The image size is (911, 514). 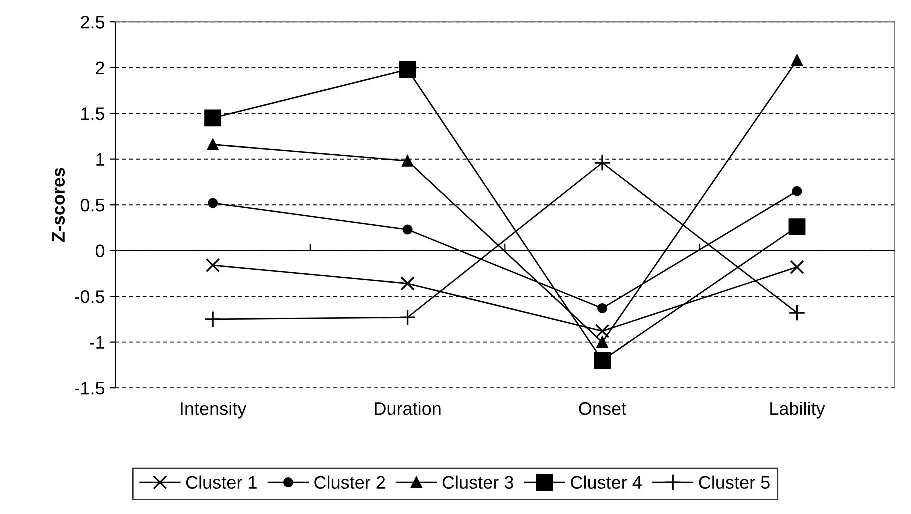 What do you see at coordinates (478, 483) in the screenshot?
I see `legend-label: Cluster 3` at bounding box center [478, 483].